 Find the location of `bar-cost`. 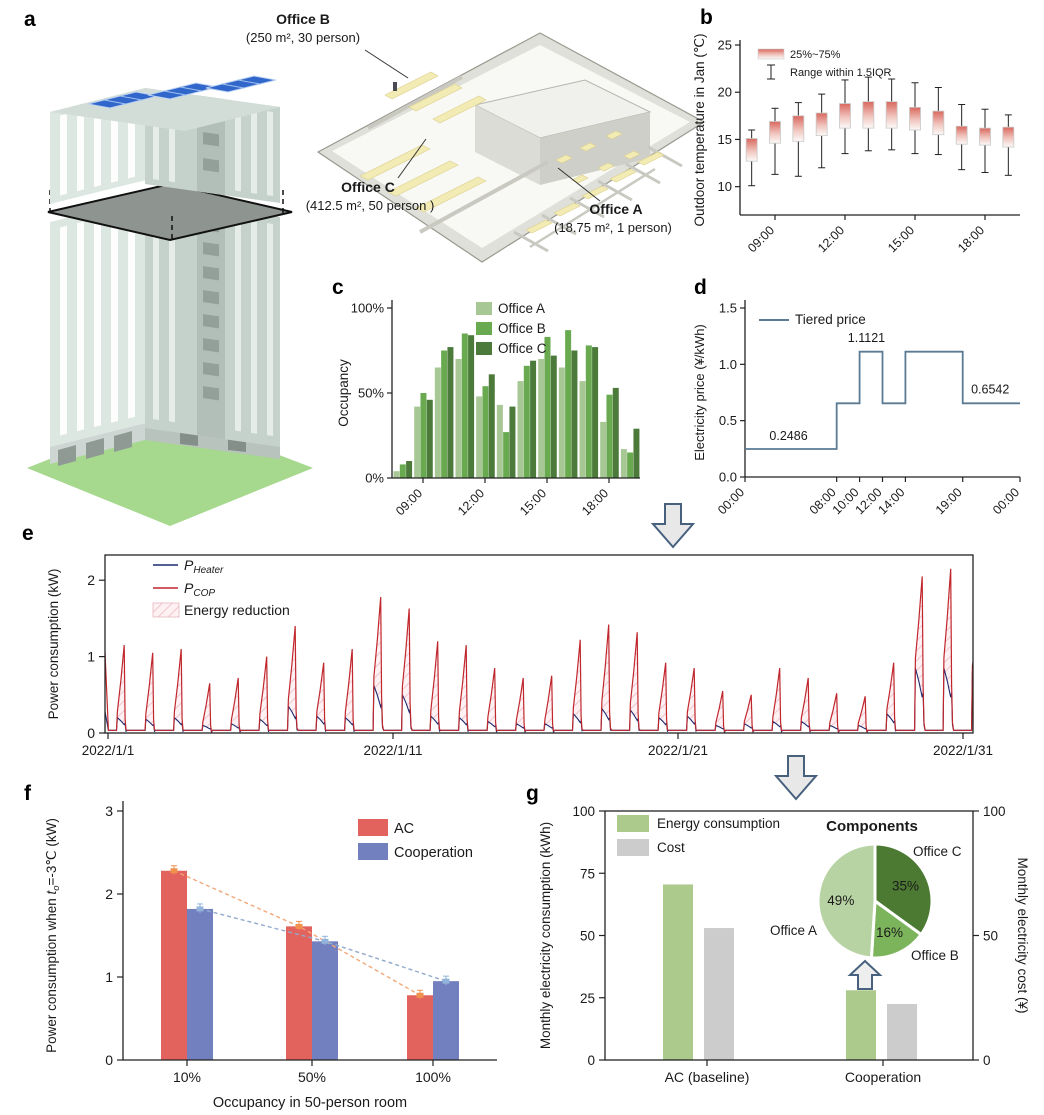

bar-cost is located at coordinates (719, 994).